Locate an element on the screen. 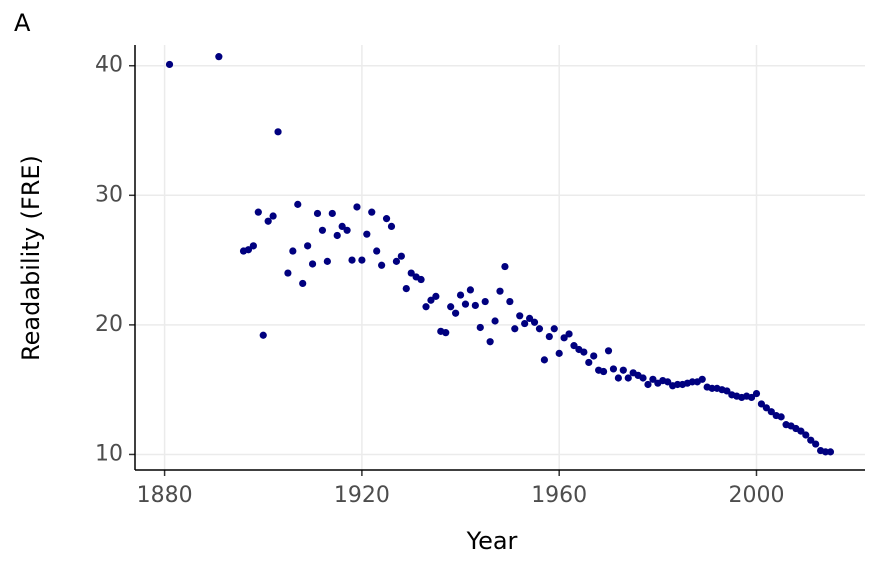 Image resolution: width=878 pixels, height=564 pixels. x-tick-label: 1960 is located at coordinates (559, 495).